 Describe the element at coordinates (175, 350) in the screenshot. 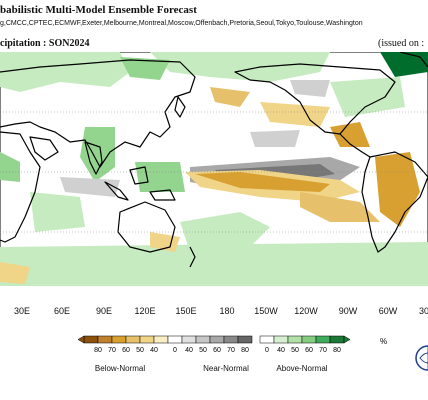

I see `near-tick-0: 0` at that location.